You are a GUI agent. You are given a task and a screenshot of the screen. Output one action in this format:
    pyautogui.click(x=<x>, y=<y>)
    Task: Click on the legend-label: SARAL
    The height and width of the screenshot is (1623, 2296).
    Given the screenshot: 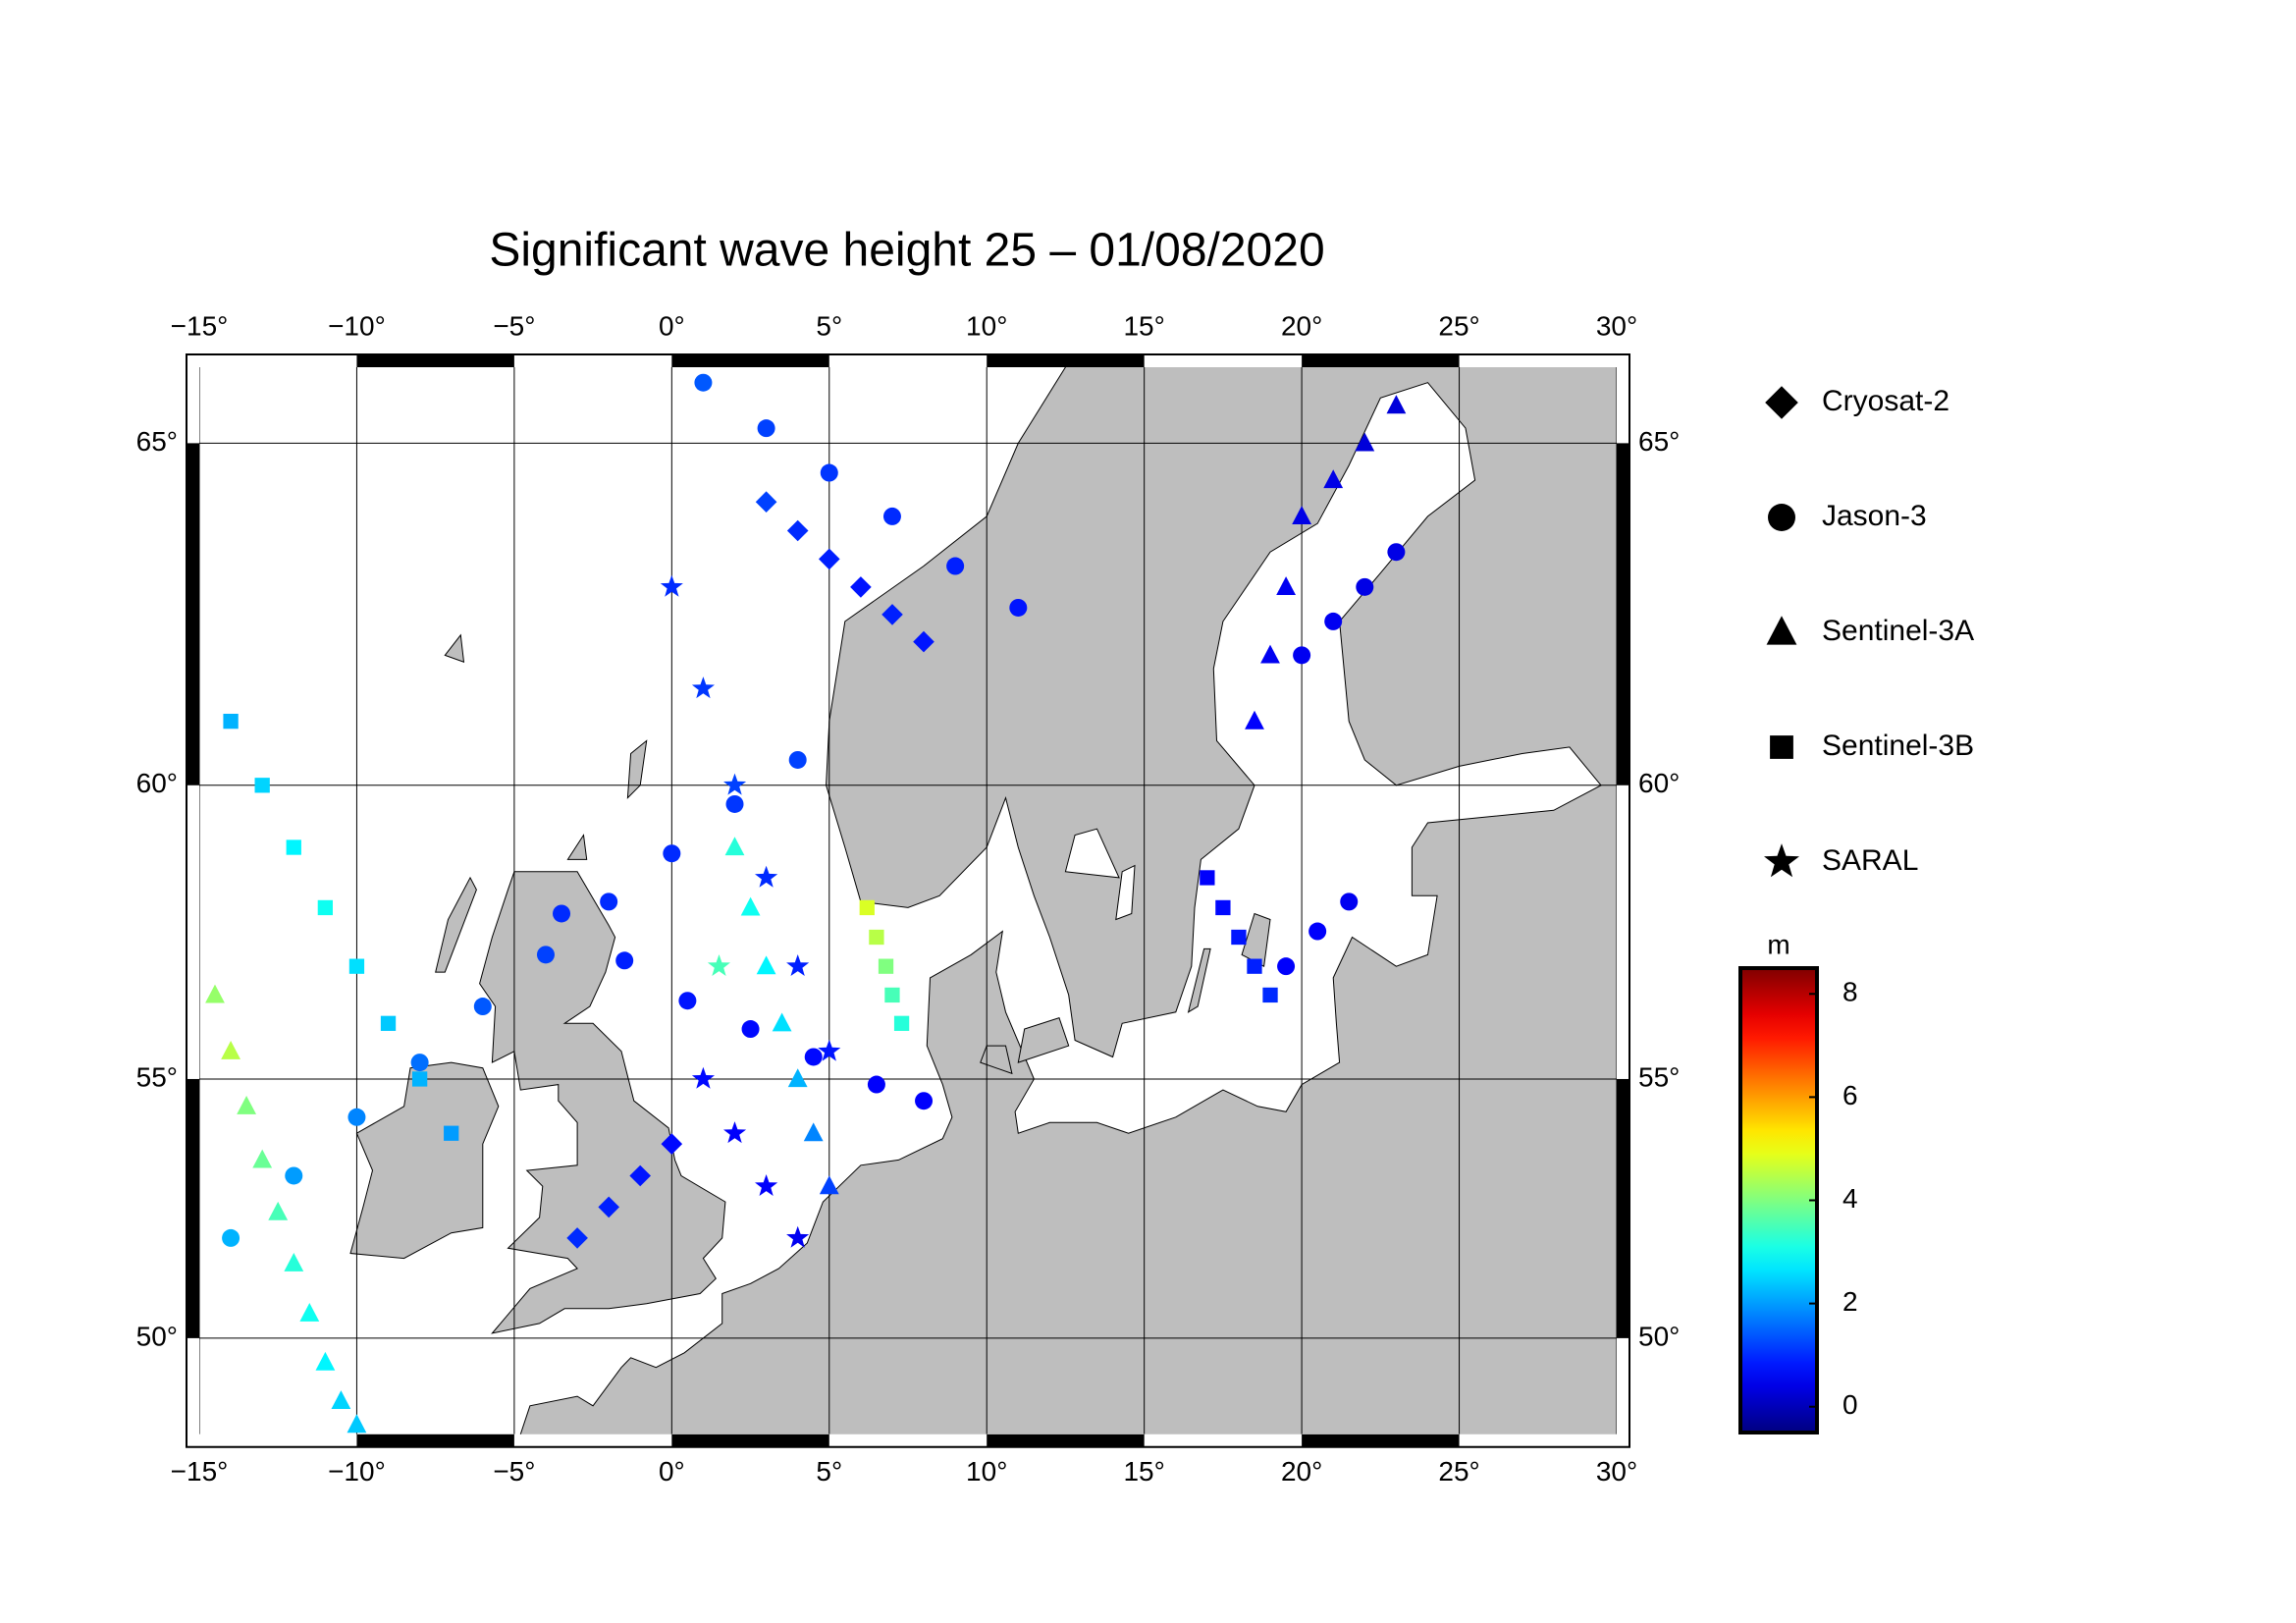 What is the action you would take?
    pyautogui.click(x=1870, y=860)
    